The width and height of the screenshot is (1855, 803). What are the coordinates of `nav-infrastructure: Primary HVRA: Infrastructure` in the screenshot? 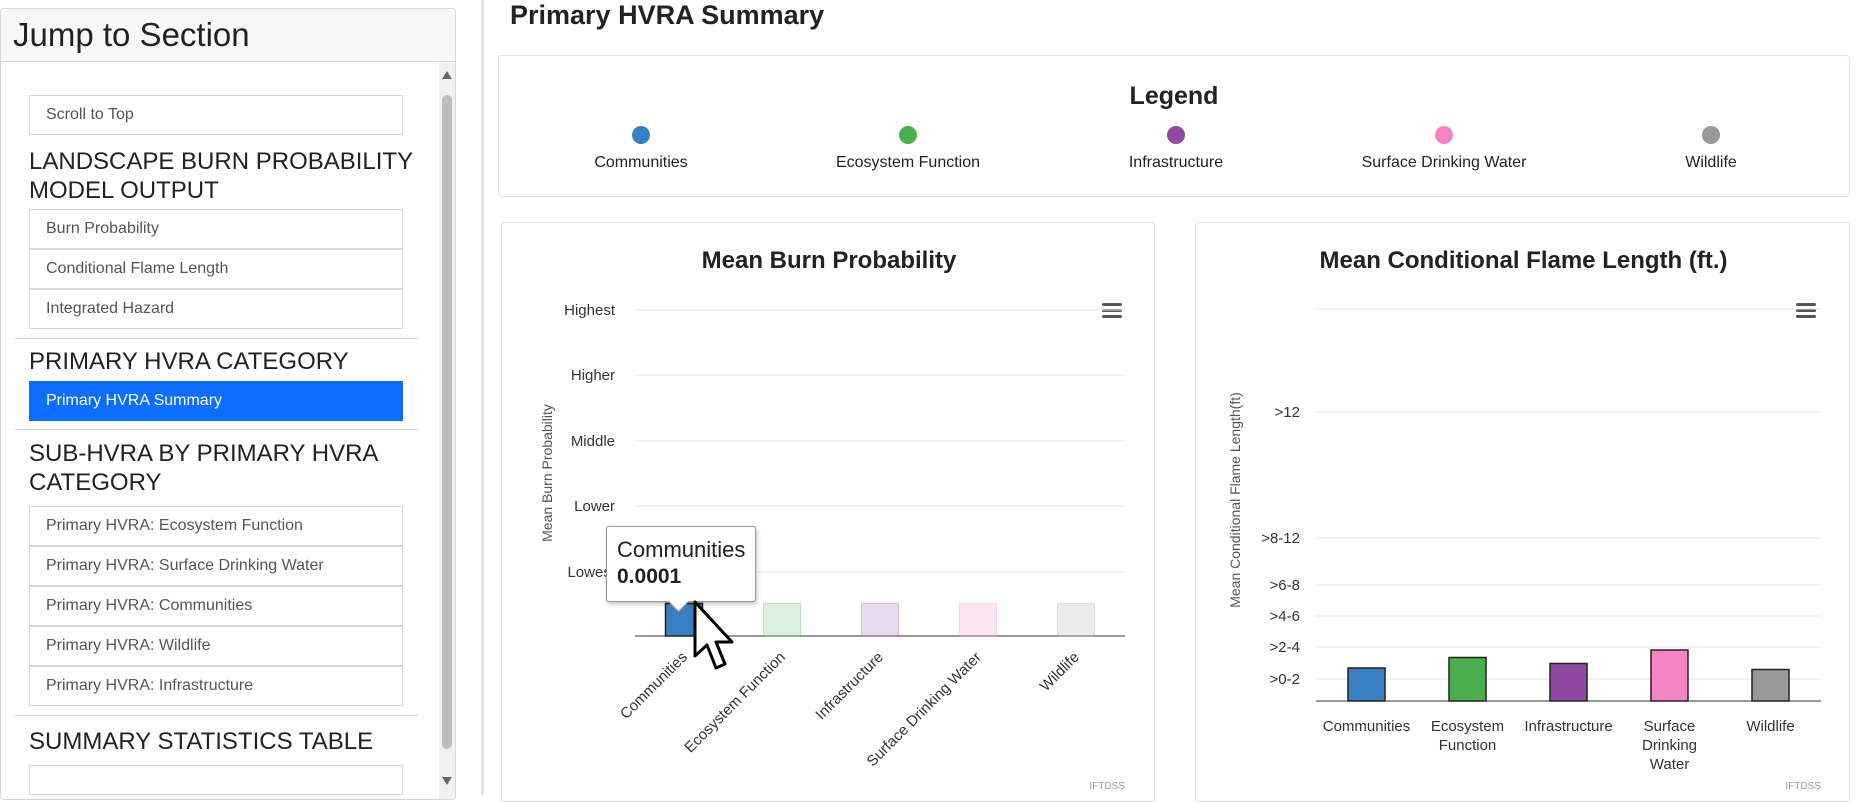 It's located at (216, 686).